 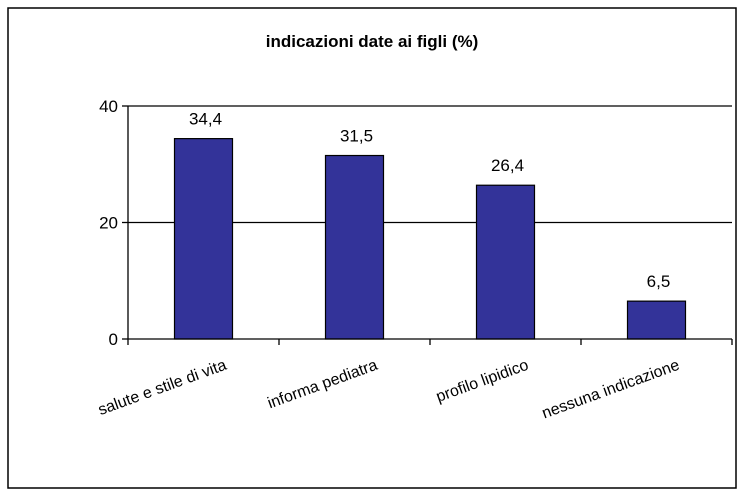 I want to click on data-label: 6,5, so click(x=659, y=281).